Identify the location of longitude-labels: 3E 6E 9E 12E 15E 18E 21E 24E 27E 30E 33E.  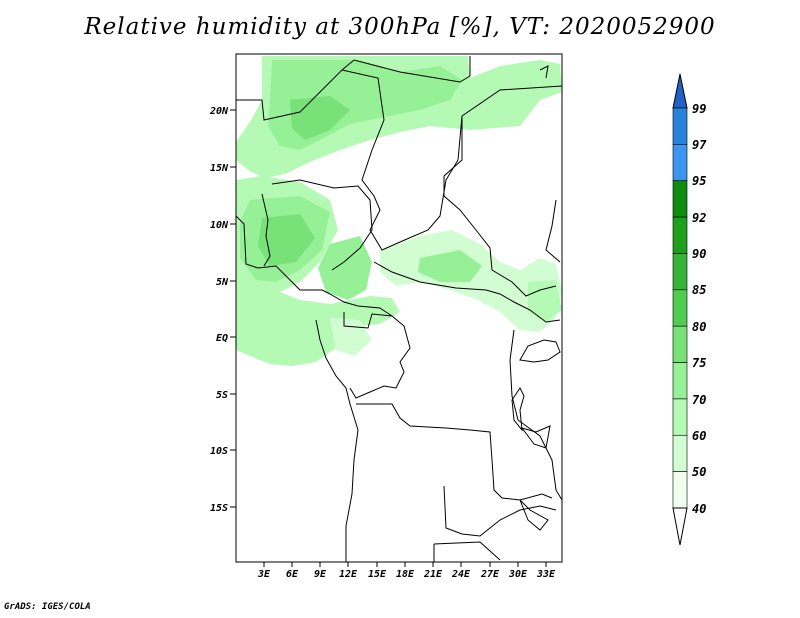
(406, 574).